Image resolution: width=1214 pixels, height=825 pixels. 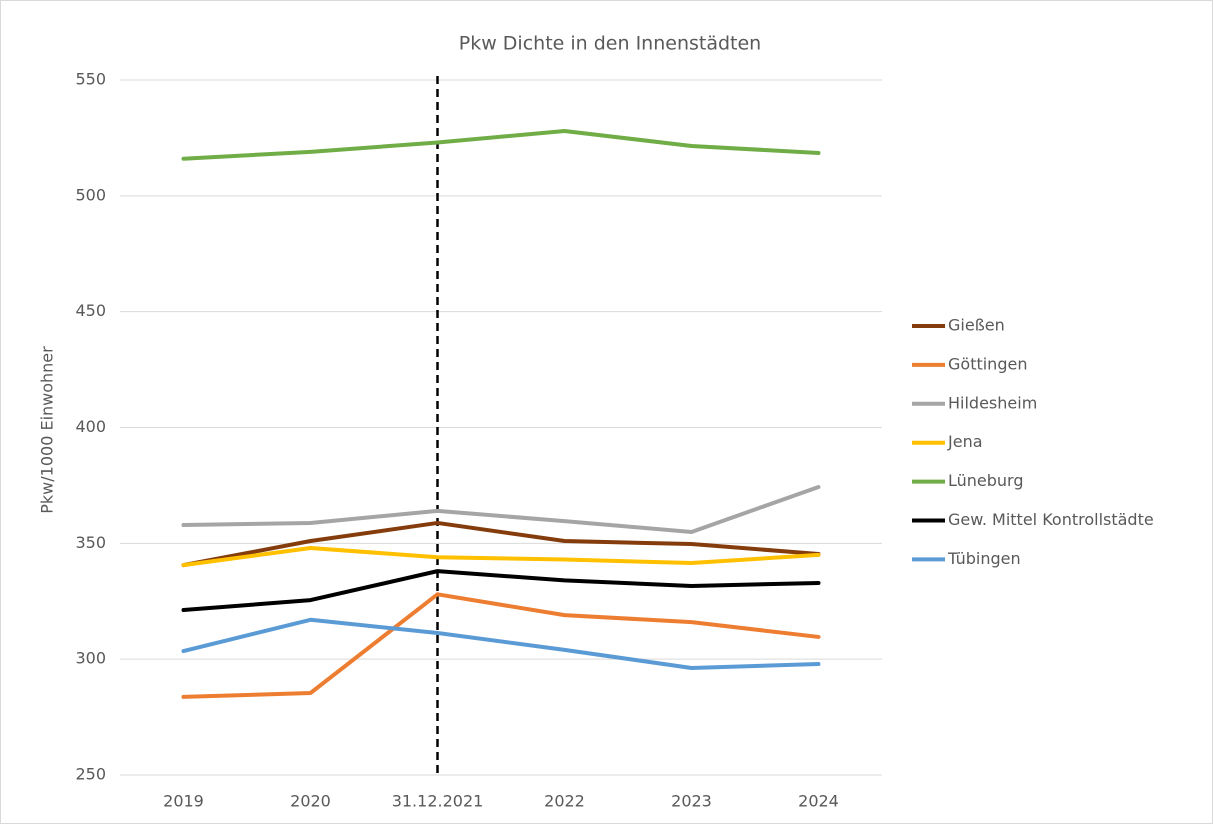 I want to click on x-tick-label: 2020, so click(x=310, y=801).